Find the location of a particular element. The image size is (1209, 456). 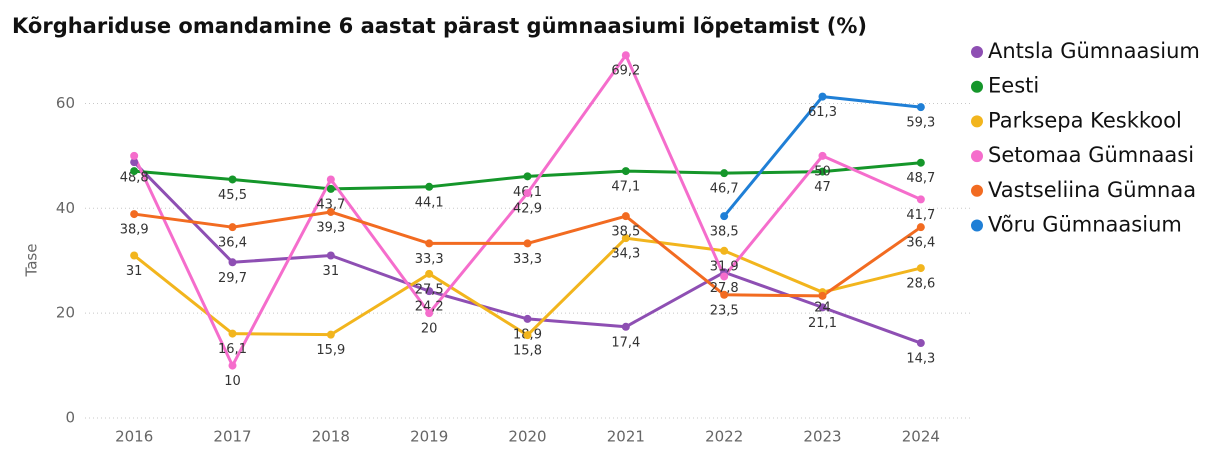

data-label: 28,6 is located at coordinates (920, 284).